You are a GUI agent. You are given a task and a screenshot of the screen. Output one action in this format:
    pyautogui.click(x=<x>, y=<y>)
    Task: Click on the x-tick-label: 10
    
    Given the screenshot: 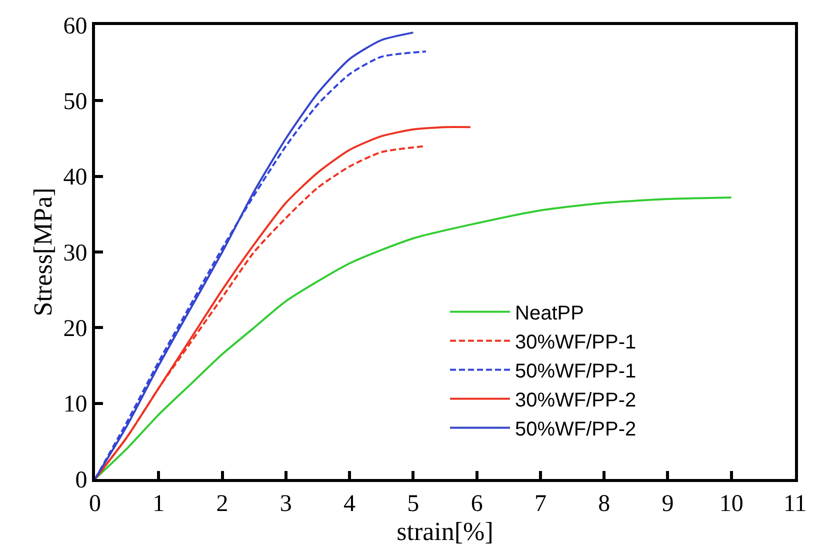 What is the action you would take?
    pyautogui.click(x=731, y=503)
    